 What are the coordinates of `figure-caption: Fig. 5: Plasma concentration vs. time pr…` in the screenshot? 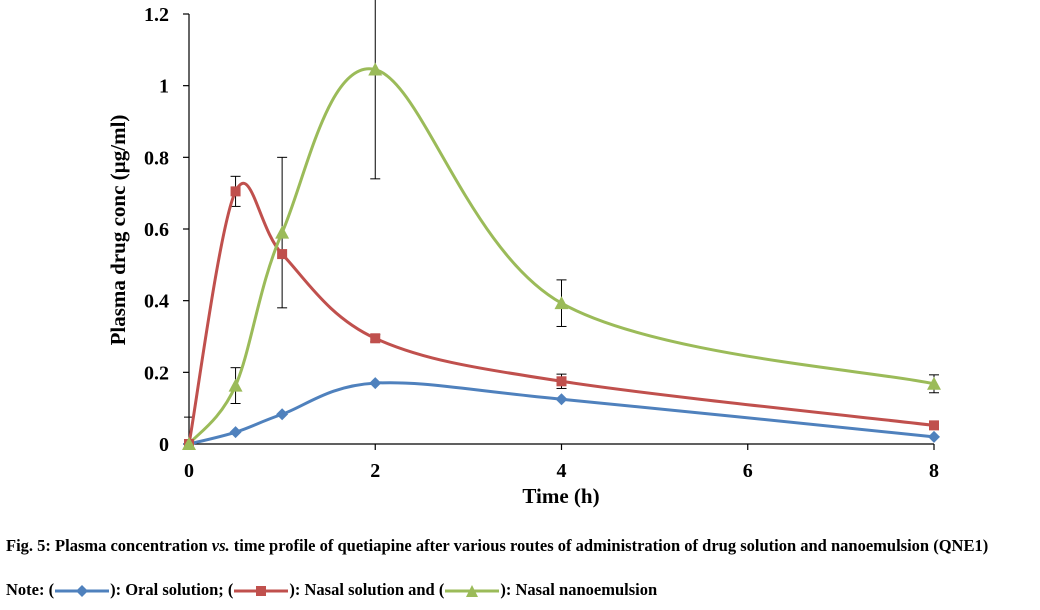 It's located at (521, 546).